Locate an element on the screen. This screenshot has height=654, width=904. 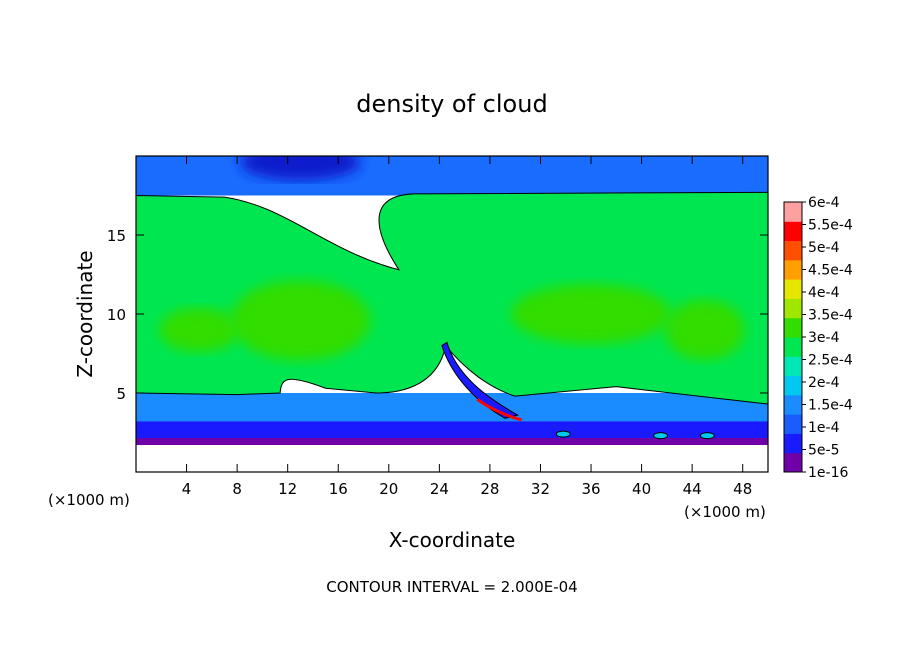
colorbar-label: 2.5e-4 is located at coordinates (830, 361).